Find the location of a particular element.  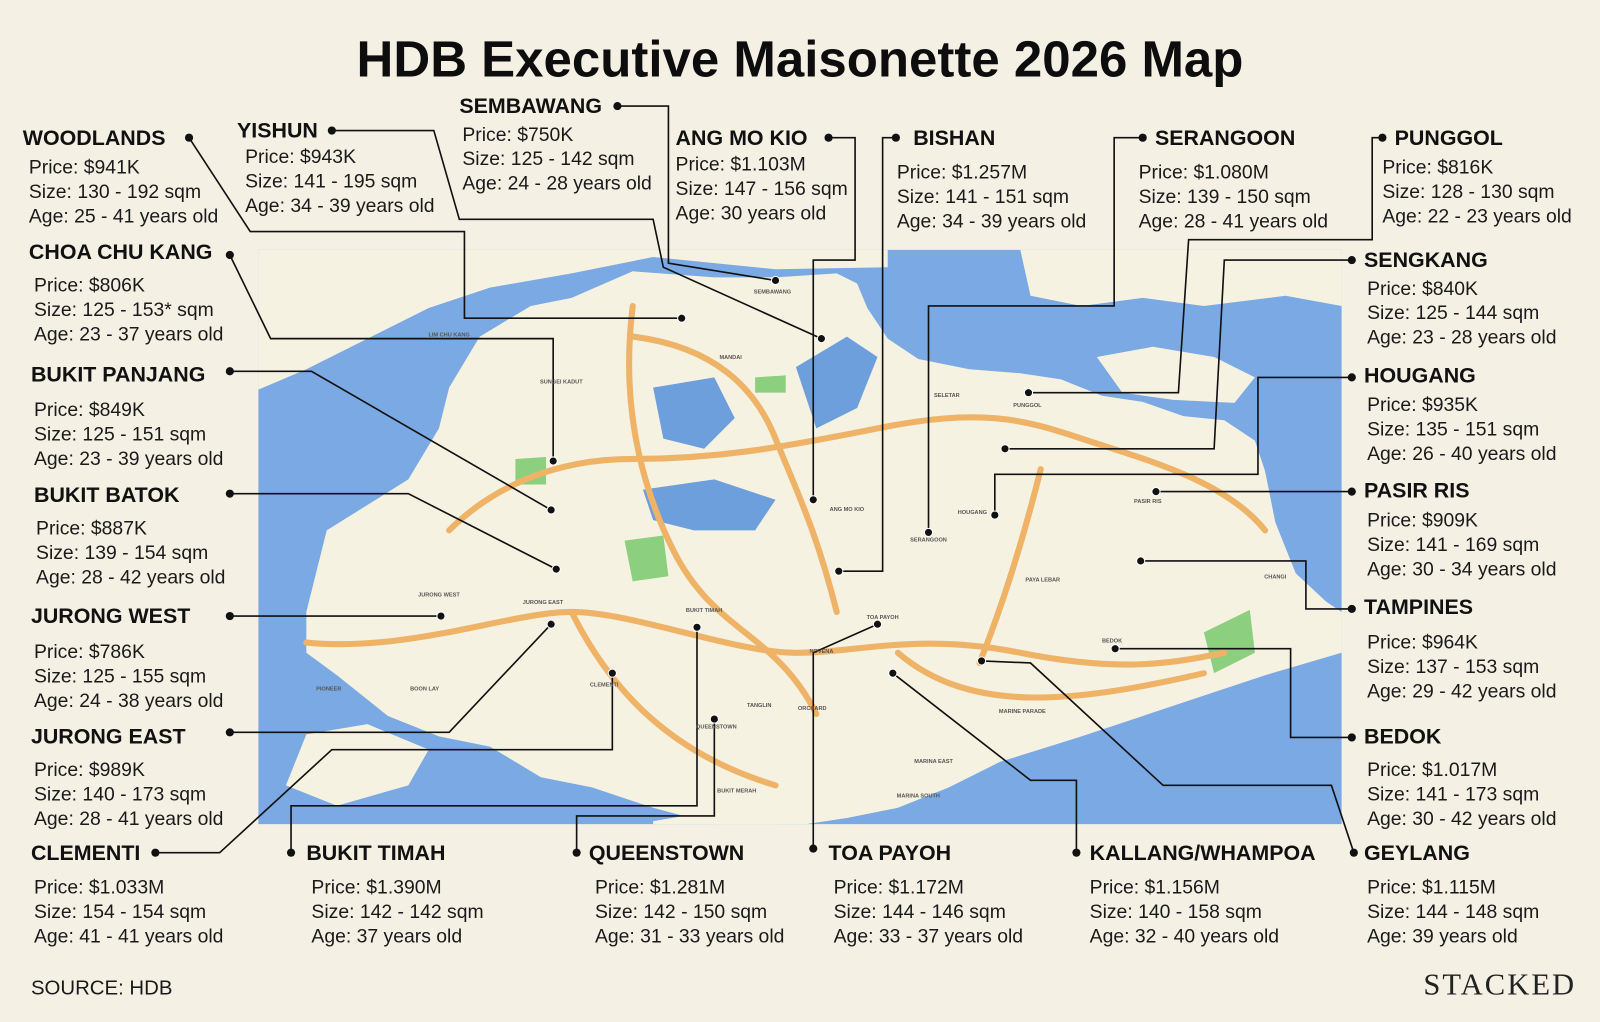

map-place-label: BOON LAY is located at coordinates (424, 690).